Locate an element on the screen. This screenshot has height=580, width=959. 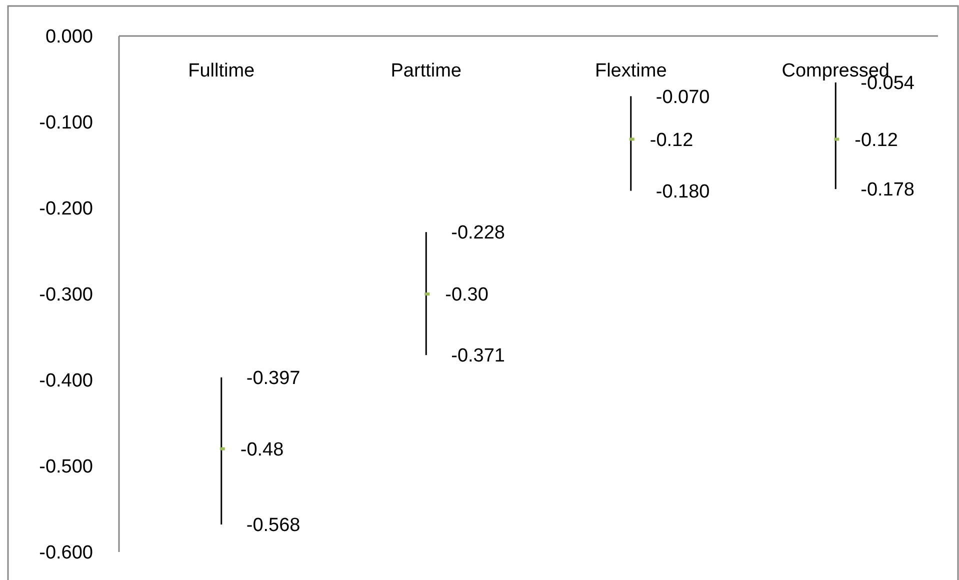
y-tick-label: -0.300 is located at coordinates (66, 295).